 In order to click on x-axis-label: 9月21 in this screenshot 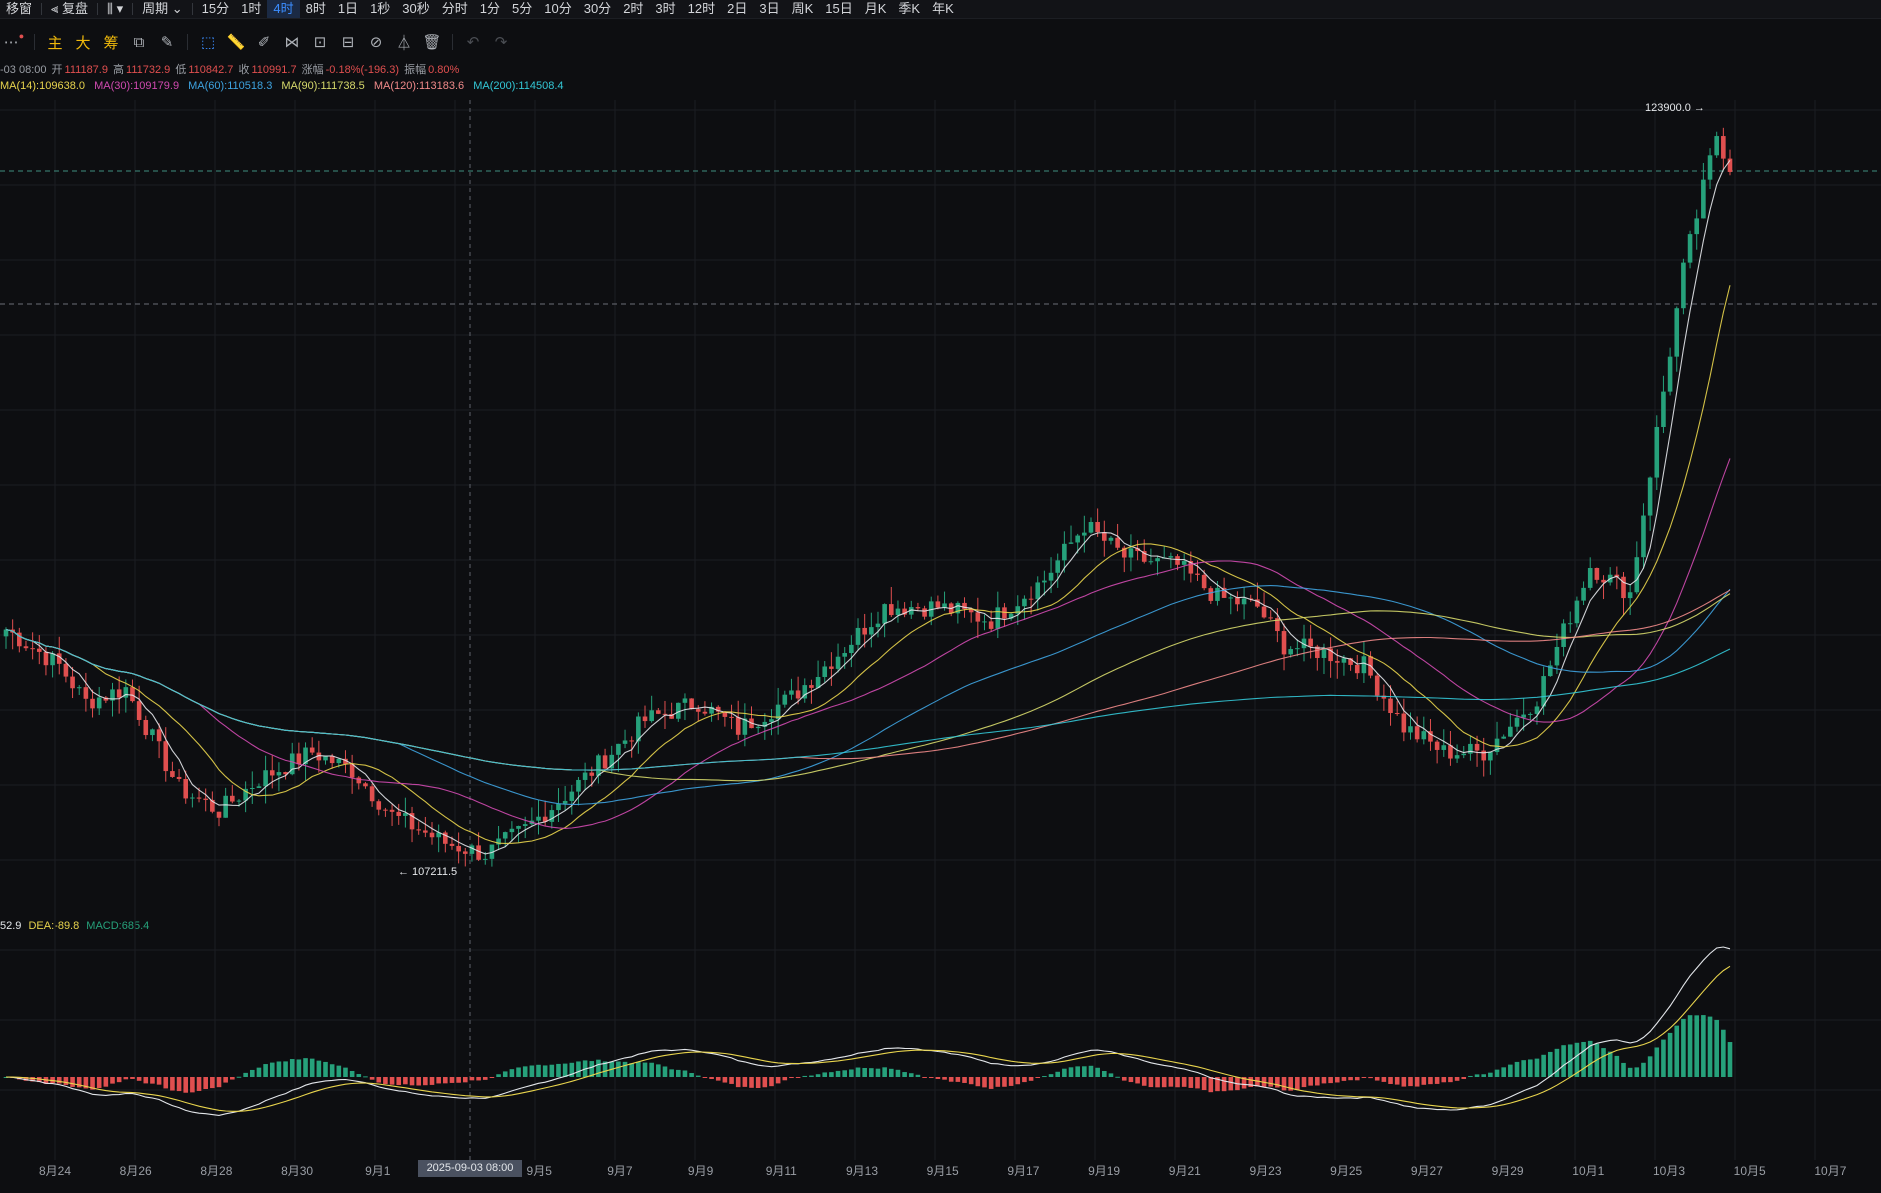, I will do `click(1185, 1171)`.